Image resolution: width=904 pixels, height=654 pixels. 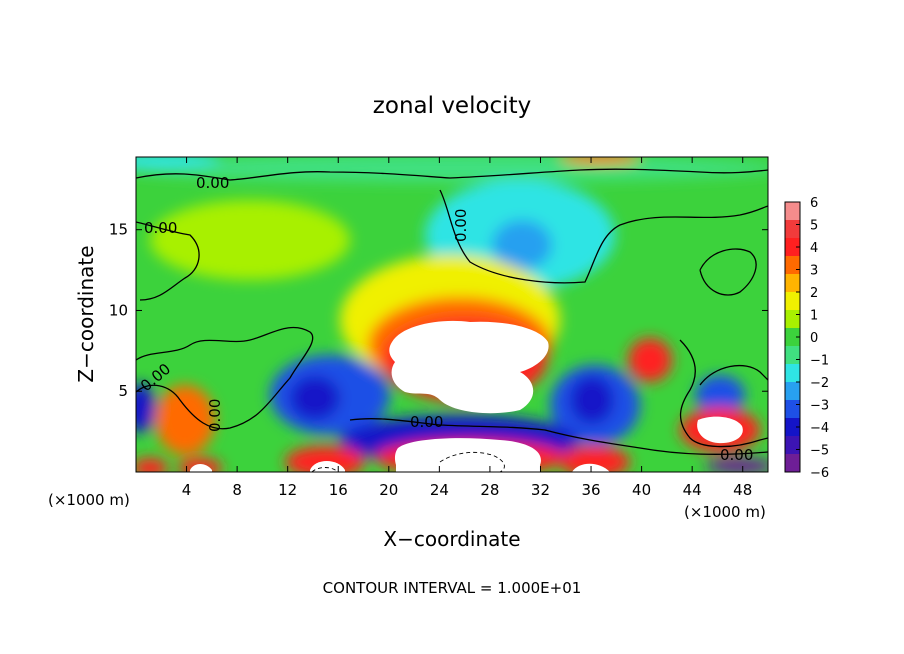 I want to click on field-orange-right, so click(x=650, y=360).